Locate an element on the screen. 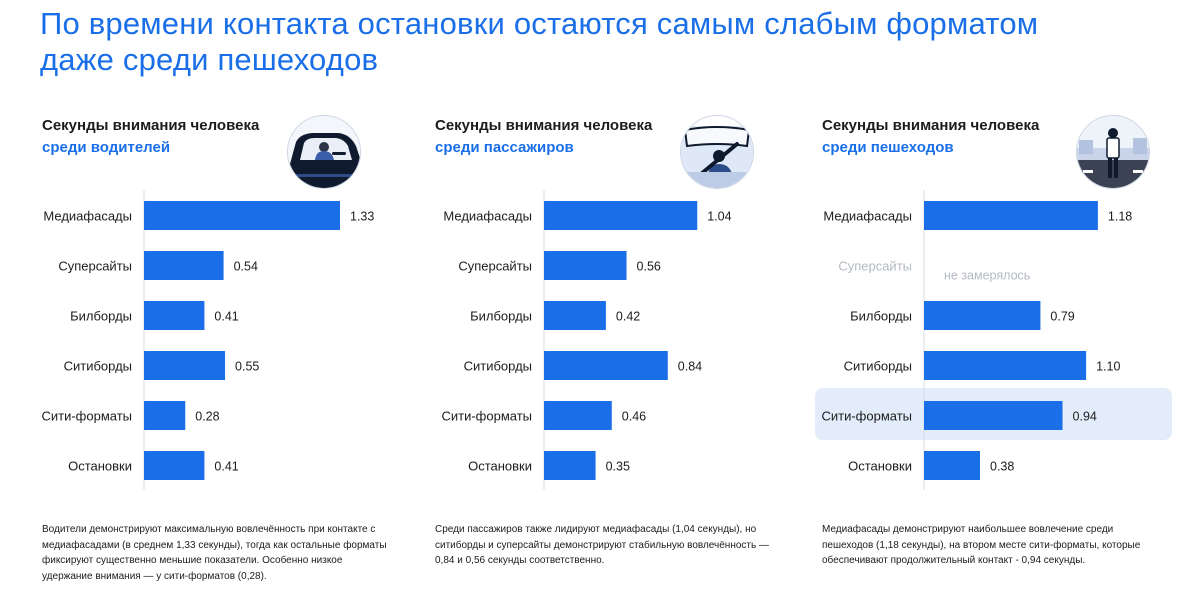 The image size is (1200, 609). value-label: 0.46 is located at coordinates (634, 417).